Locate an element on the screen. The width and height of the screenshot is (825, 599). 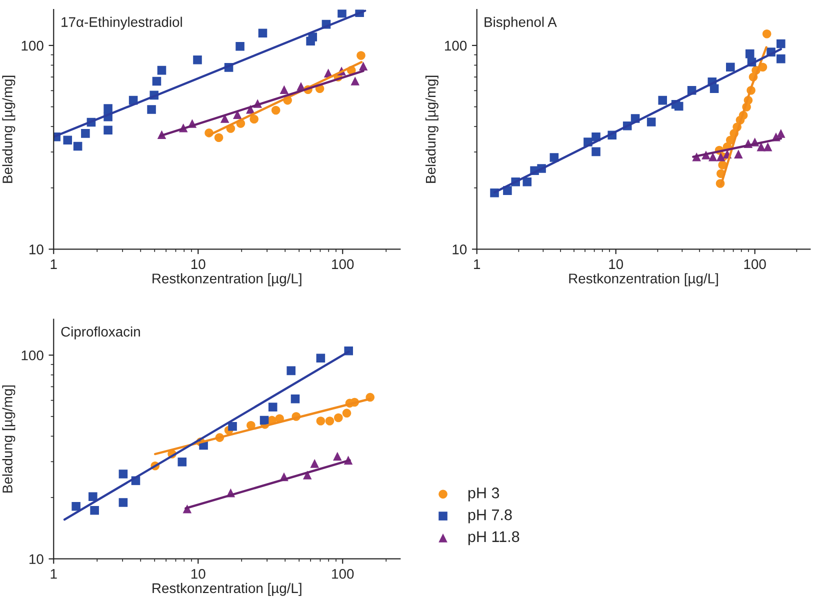
legend-label: pH 7.8 is located at coordinates (490, 516).